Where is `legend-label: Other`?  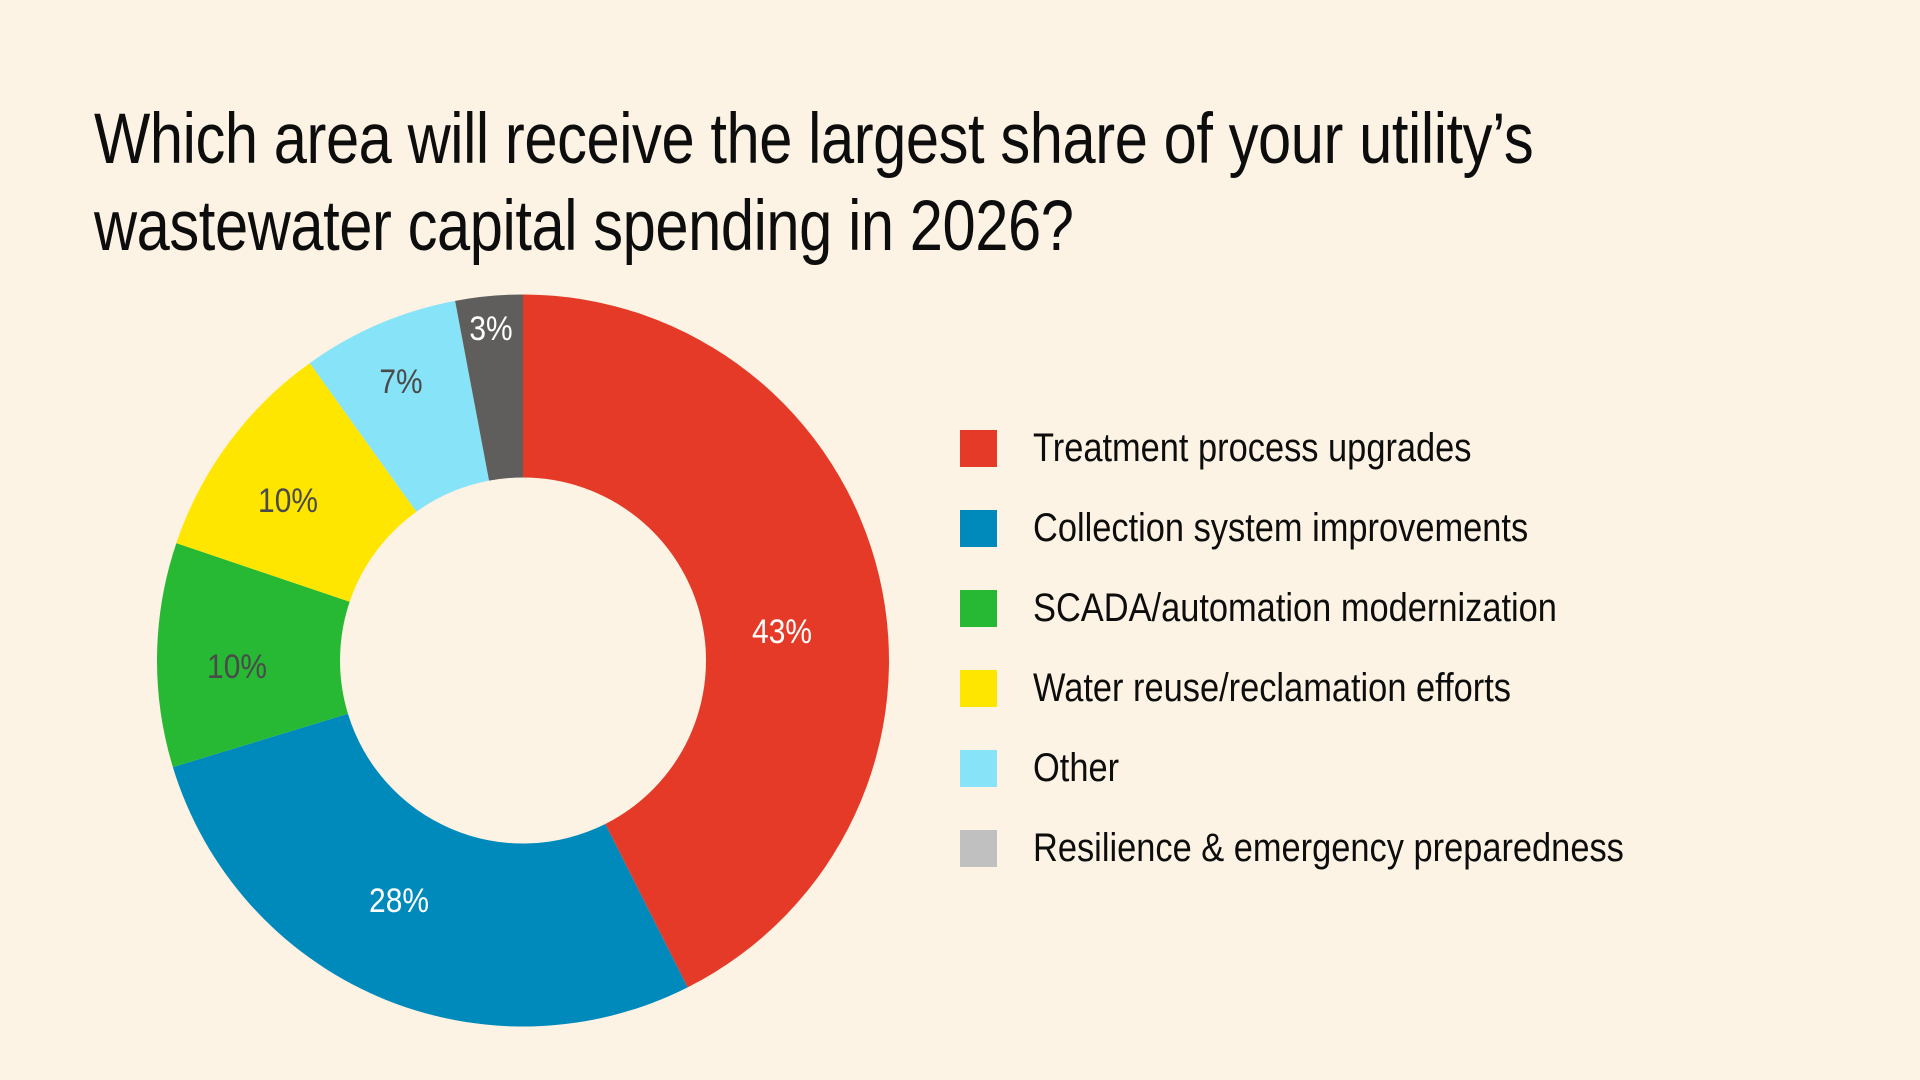
legend-label: Other is located at coordinates (1076, 768).